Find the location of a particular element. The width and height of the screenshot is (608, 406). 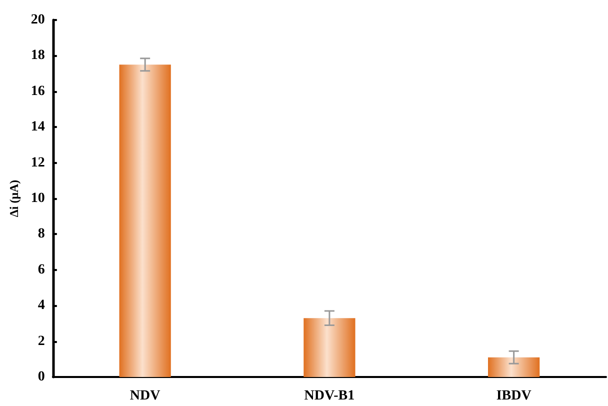

y-tick-label: 12 is located at coordinates (37, 162).